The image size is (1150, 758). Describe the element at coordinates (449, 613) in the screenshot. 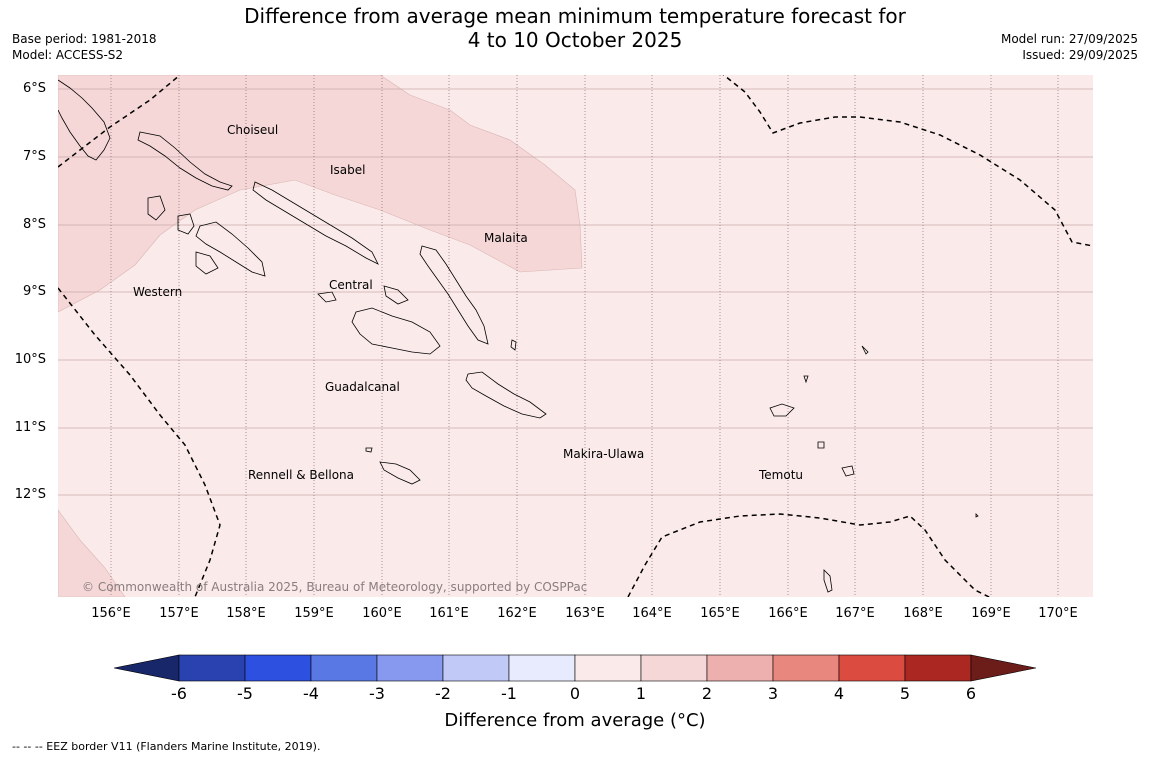

I see `lon-label: 161°E` at that location.